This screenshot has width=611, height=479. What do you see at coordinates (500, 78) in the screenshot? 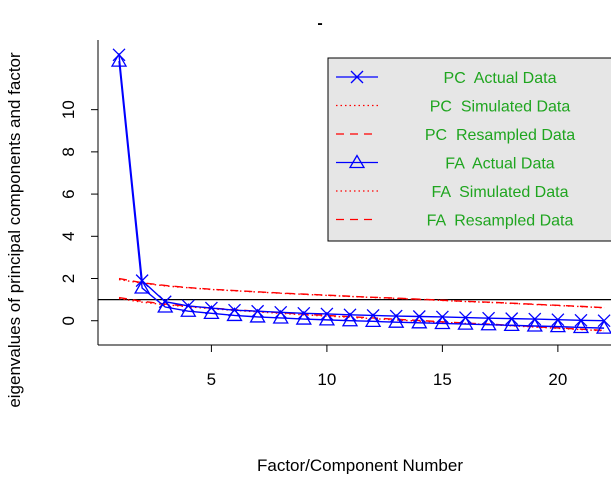
I see `legend-entry-label: PC Actual Data` at bounding box center [500, 78].